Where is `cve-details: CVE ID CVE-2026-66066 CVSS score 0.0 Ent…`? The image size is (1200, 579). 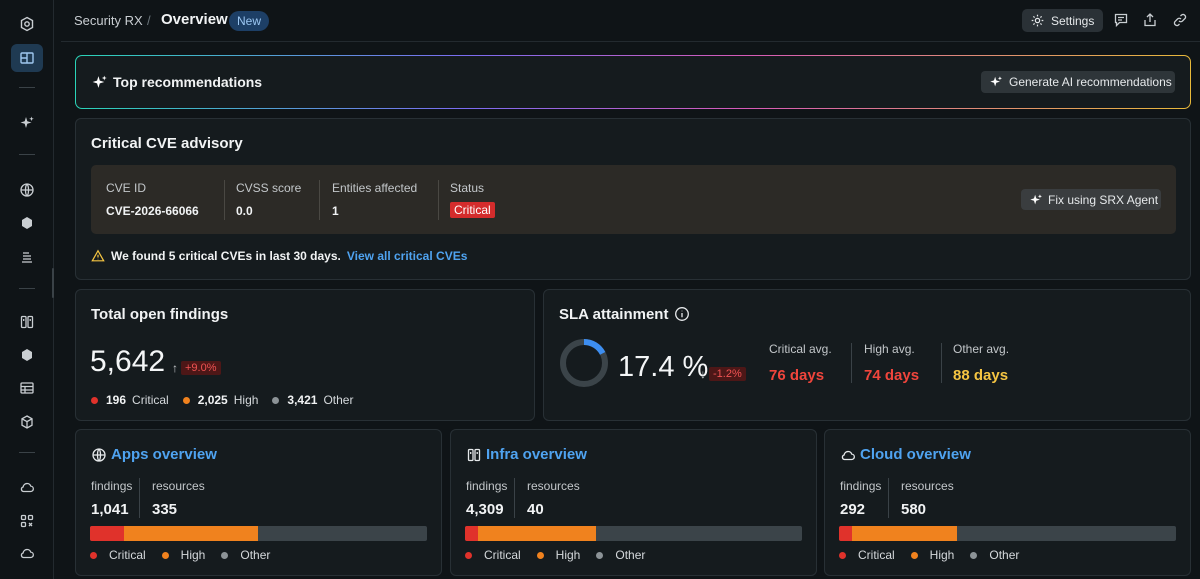 cve-details: CVE ID CVE-2026-66066 CVSS score 0.0 Ent… is located at coordinates (633, 199).